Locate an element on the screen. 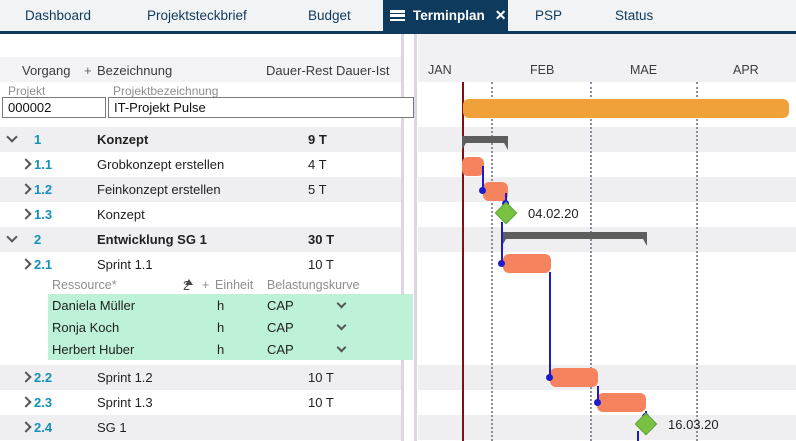 The image size is (796, 441). task-label: Sprint 1.2 is located at coordinates (125, 377).